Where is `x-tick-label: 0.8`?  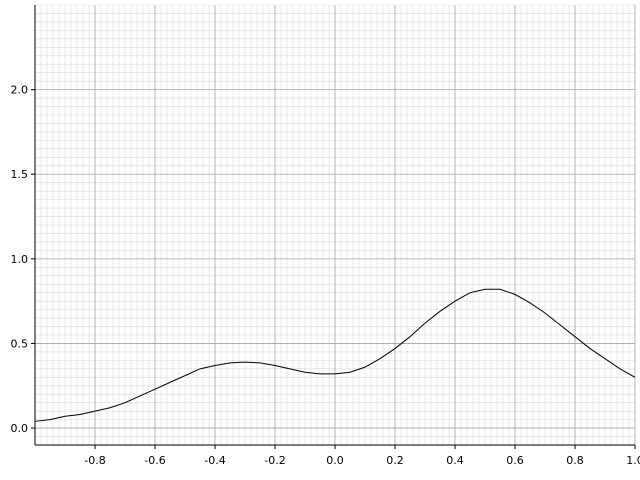 x-tick-label: 0.8 is located at coordinates (575, 460).